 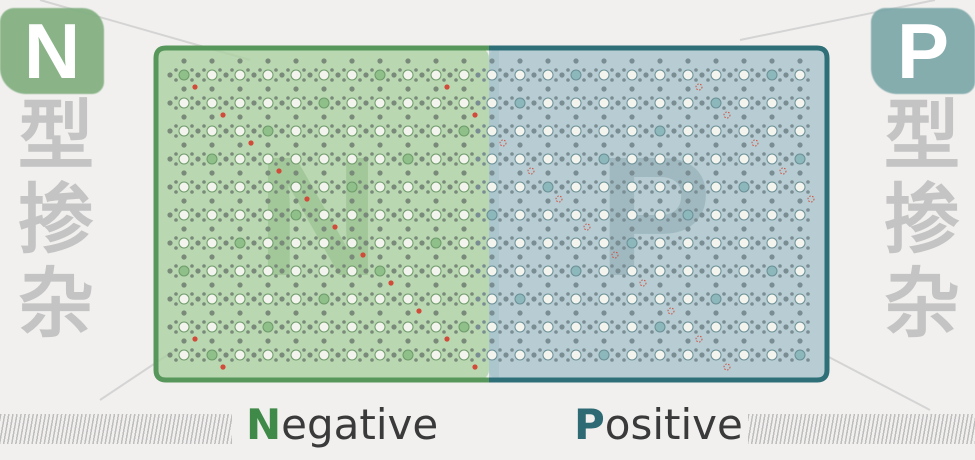 What do you see at coordinates (923, 51) in the screenshot?
I see `p-badge-letter: P` at bounding box center [923, 51].